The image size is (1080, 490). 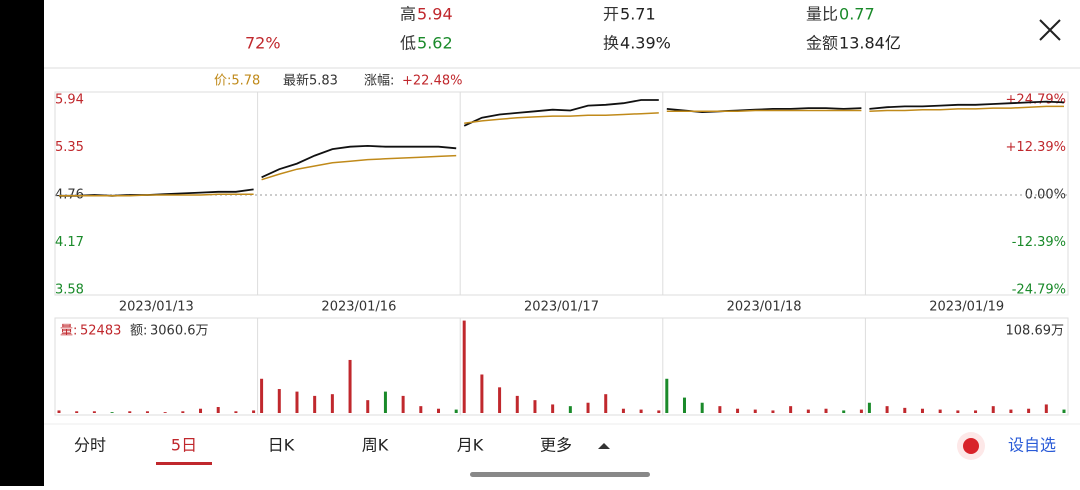 What do you see at coordinates (90, 445) in the screenshot?
I see `tab: 分时` at bounding box center [90, 445].